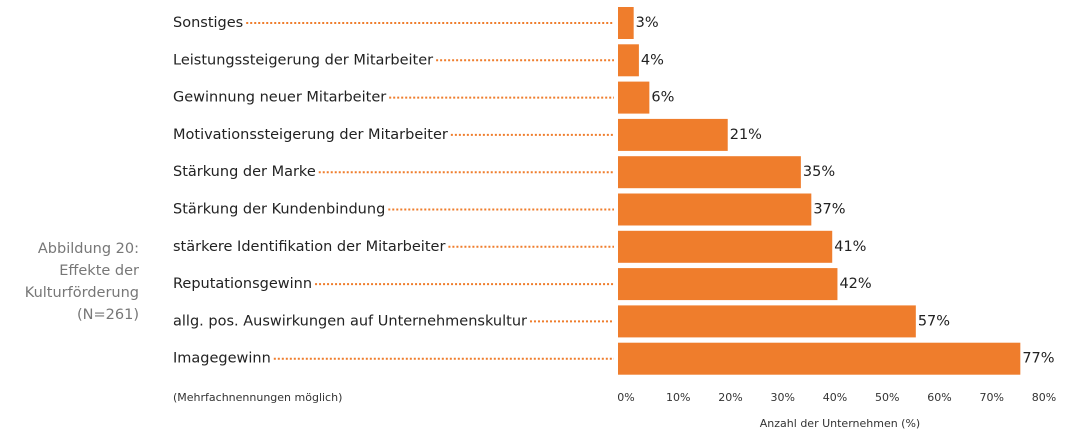 Image resolution: width=1069 pixels, height=435 pixels. I want to click on x-tick-label: 20%, so click(730, 397).